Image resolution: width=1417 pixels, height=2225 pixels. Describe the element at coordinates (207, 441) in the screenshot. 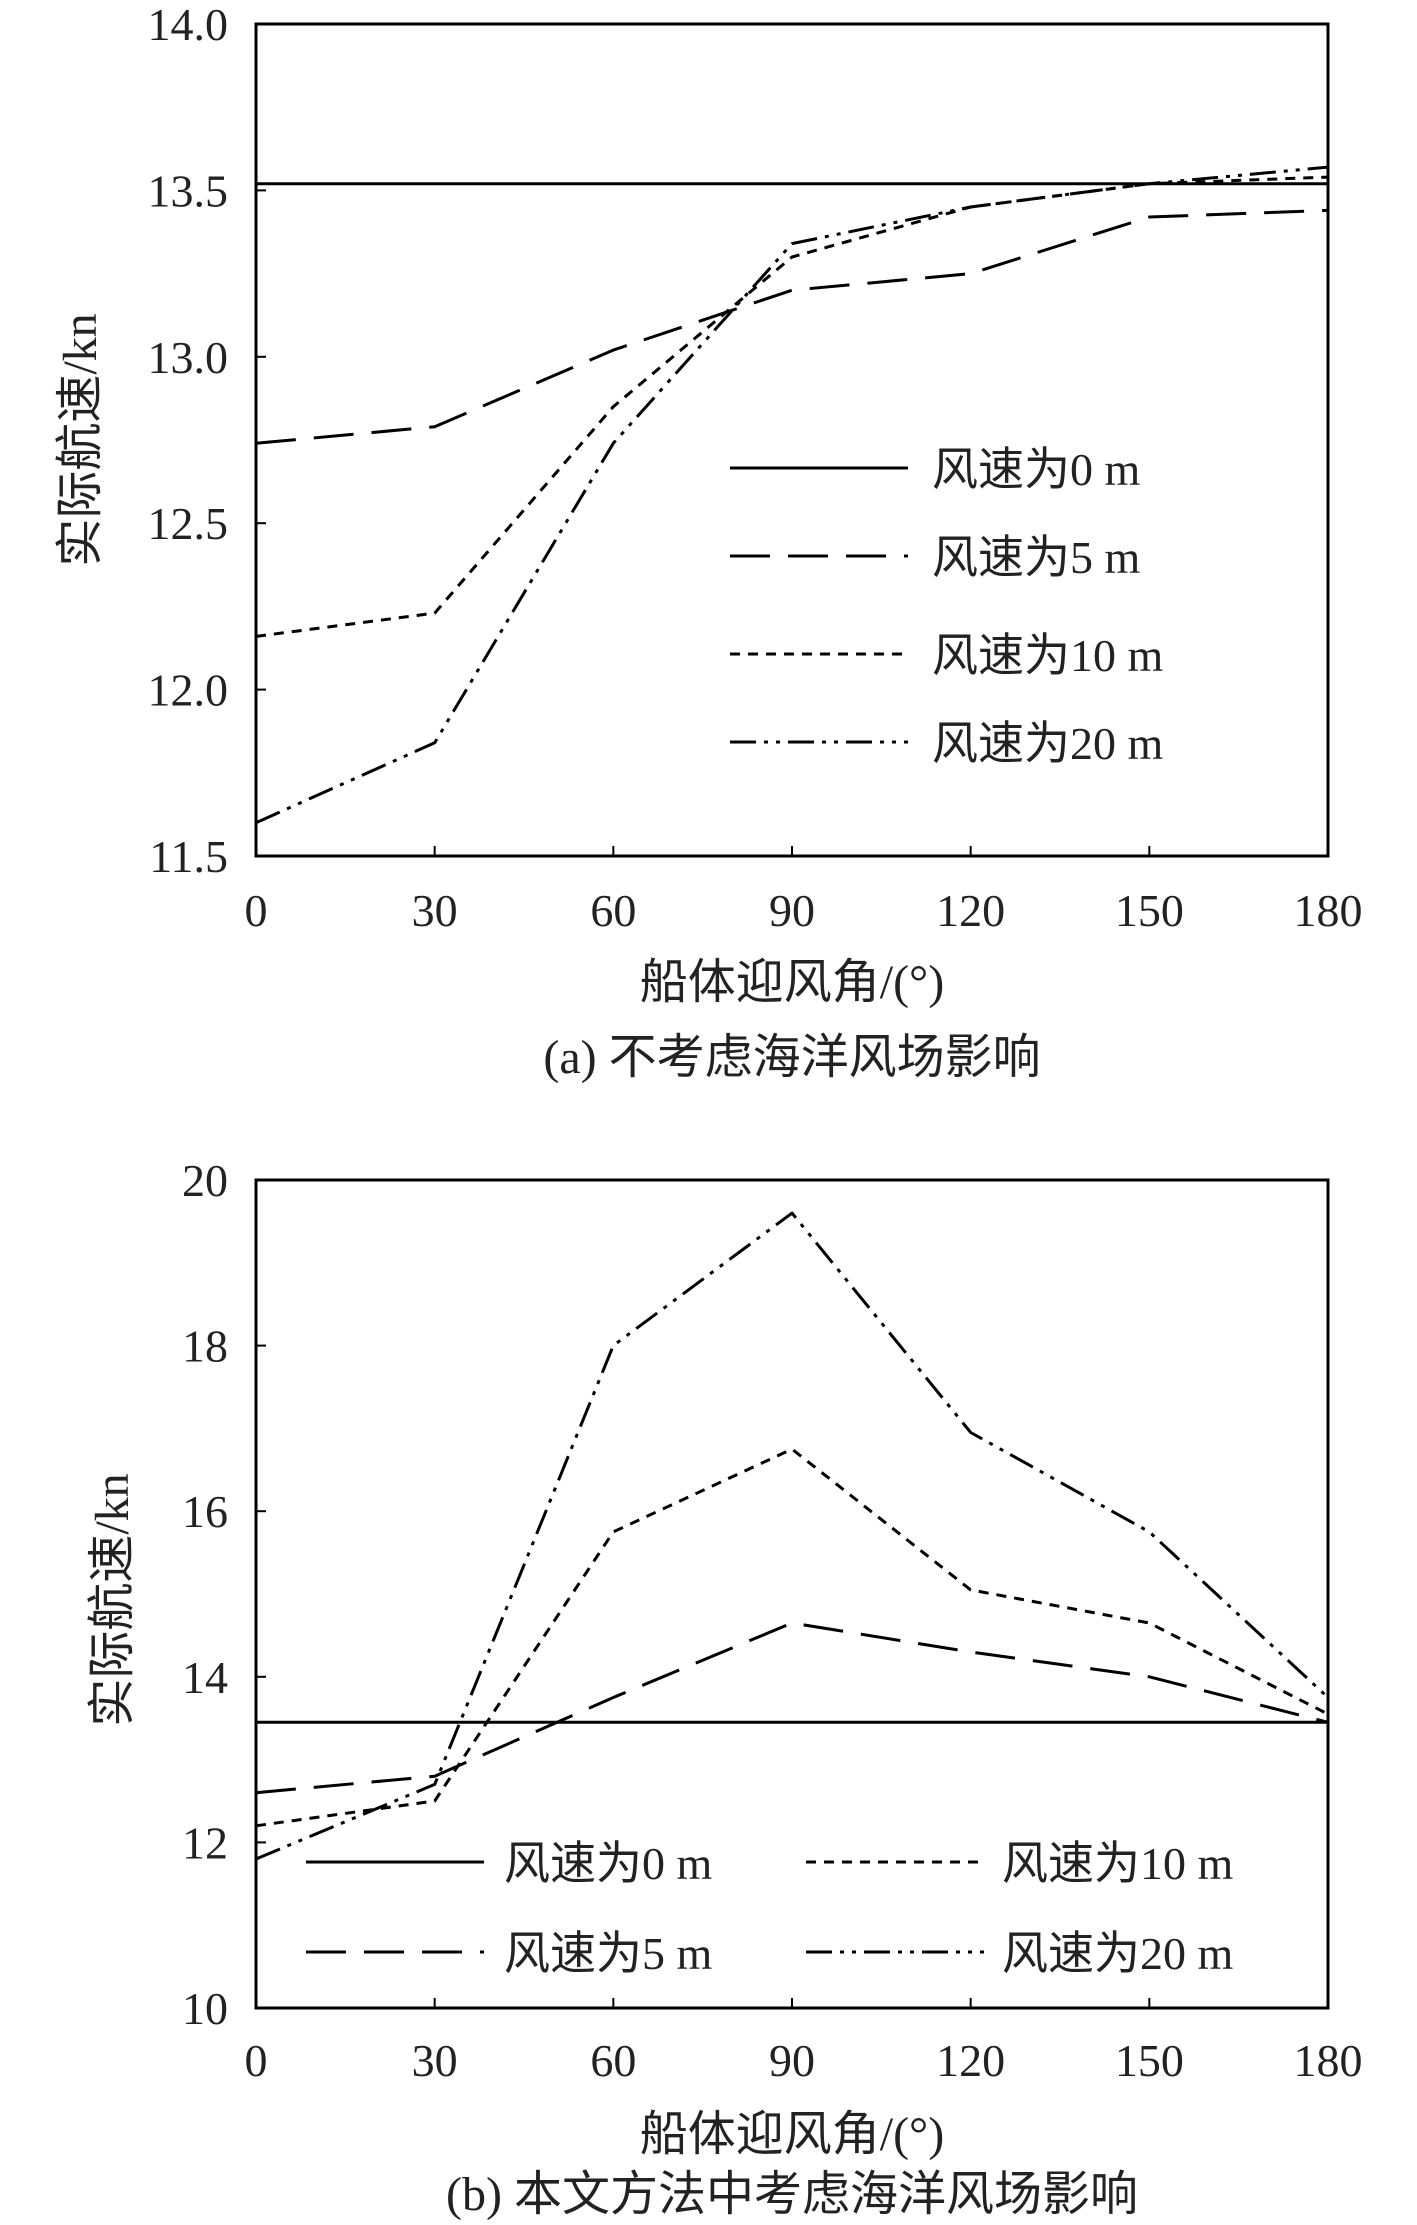

I see `y-tick-labels-a: 11.5 12.0 12.5 13.0 13.5 14.0` at that location.